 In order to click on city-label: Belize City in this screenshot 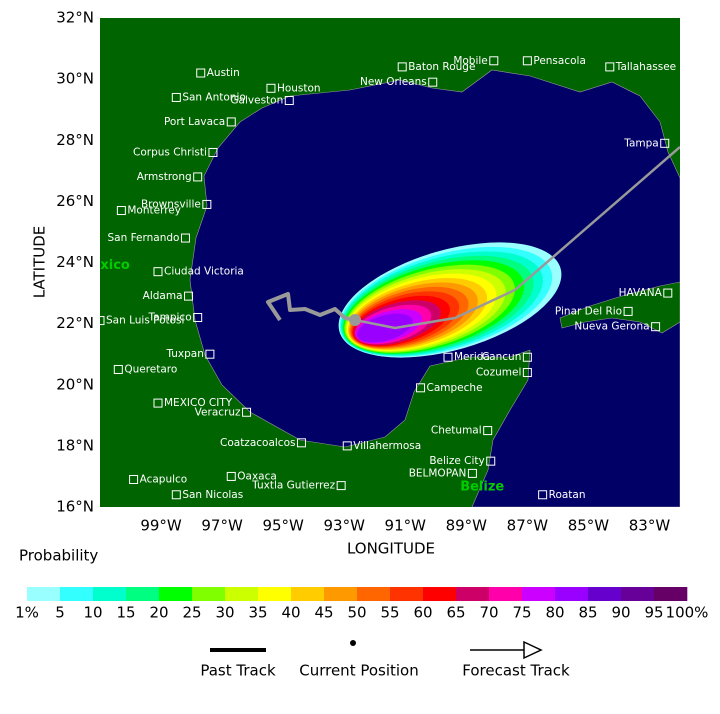, I will do `click(456, 461)`.